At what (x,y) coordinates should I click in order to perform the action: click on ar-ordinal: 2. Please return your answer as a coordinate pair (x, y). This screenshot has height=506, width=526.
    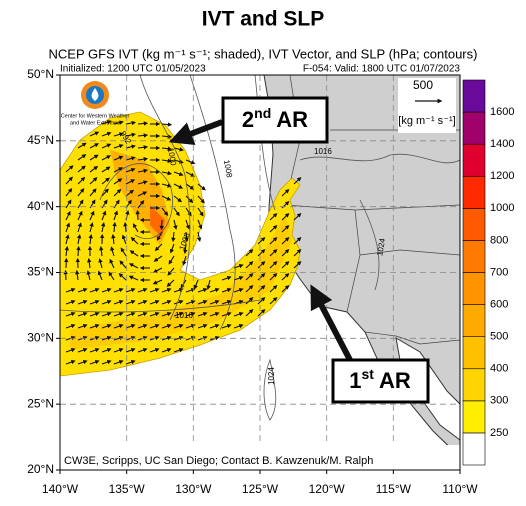
    Looking at the image, I should click on (248, 119).